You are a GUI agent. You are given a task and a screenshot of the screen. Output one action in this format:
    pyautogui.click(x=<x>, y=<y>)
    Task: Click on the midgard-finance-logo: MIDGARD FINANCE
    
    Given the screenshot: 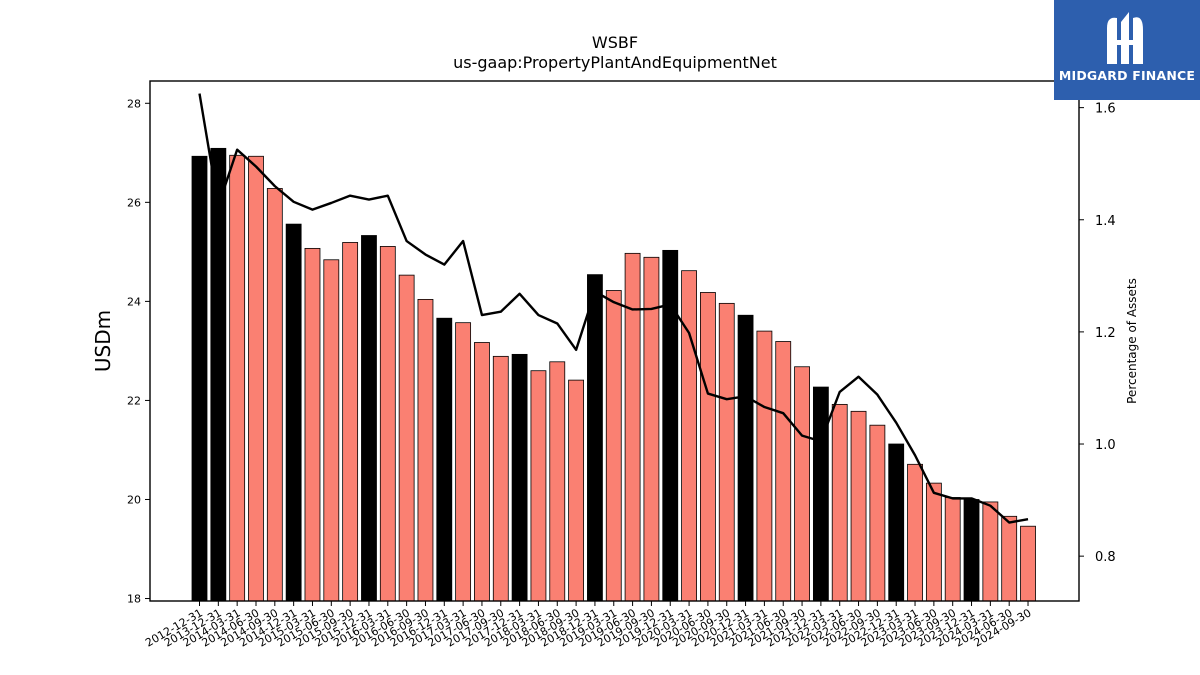 What is the action you would take?
    pyautogui.click(x=1127, y=50)
    